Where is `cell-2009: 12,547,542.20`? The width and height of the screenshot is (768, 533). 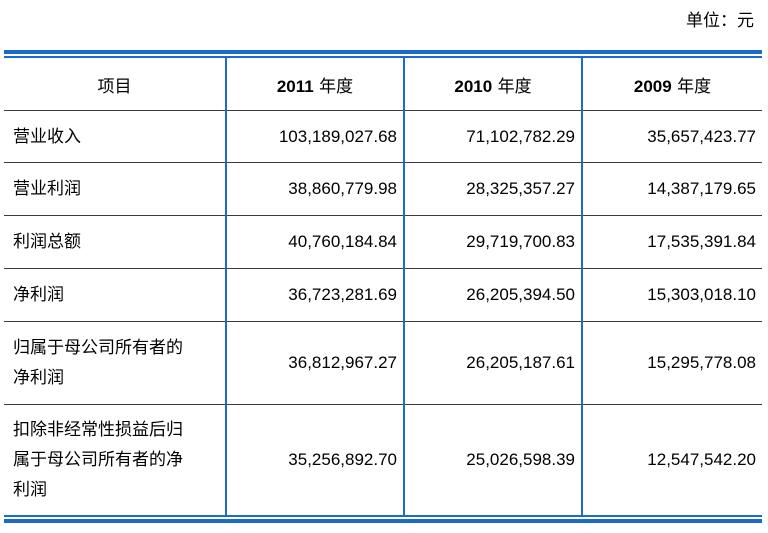 cell-2009: 12,547,542.20 is located at coordinates (701, 459).